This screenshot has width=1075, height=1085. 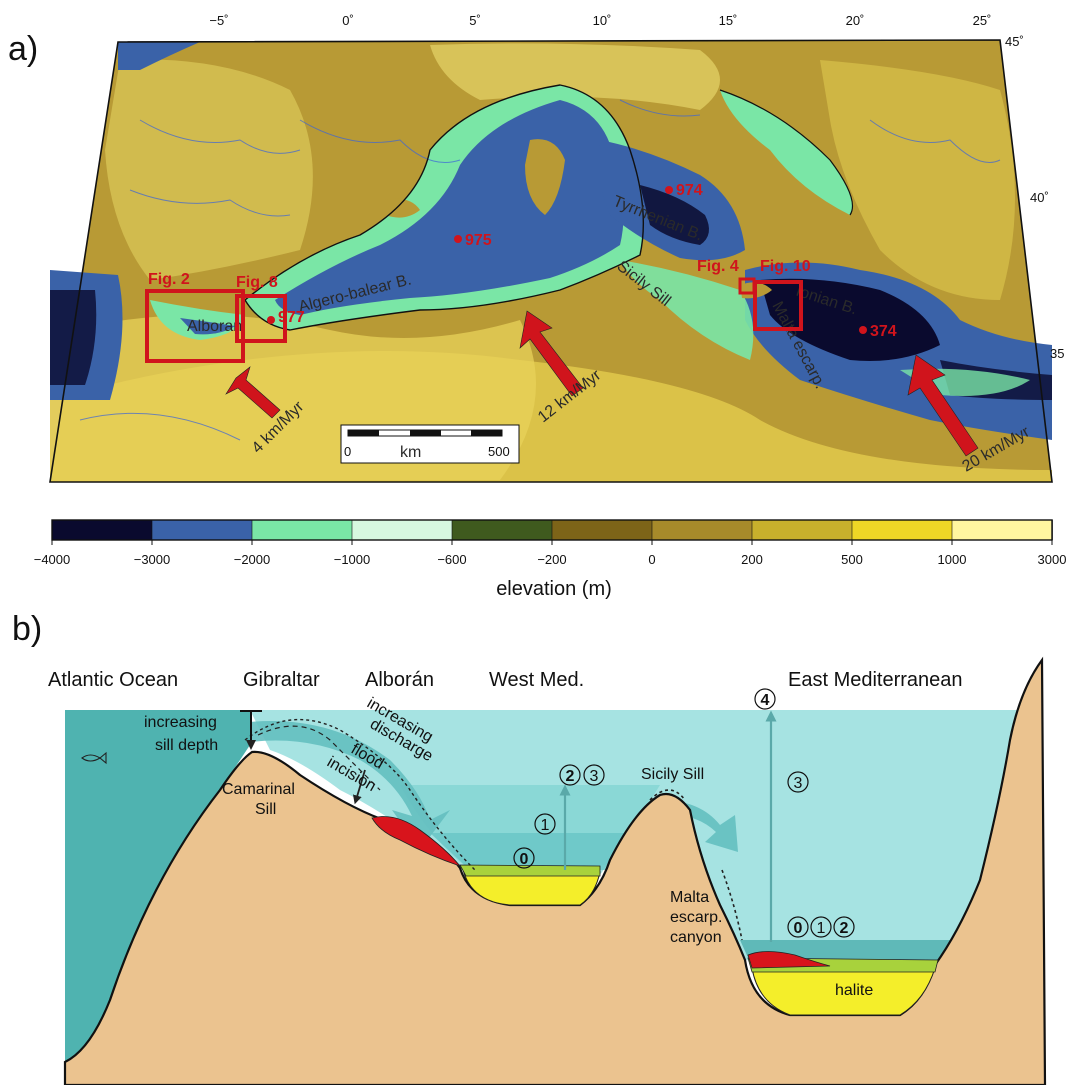 I want to click on scale-start: 0, so click(x=347, y=451).